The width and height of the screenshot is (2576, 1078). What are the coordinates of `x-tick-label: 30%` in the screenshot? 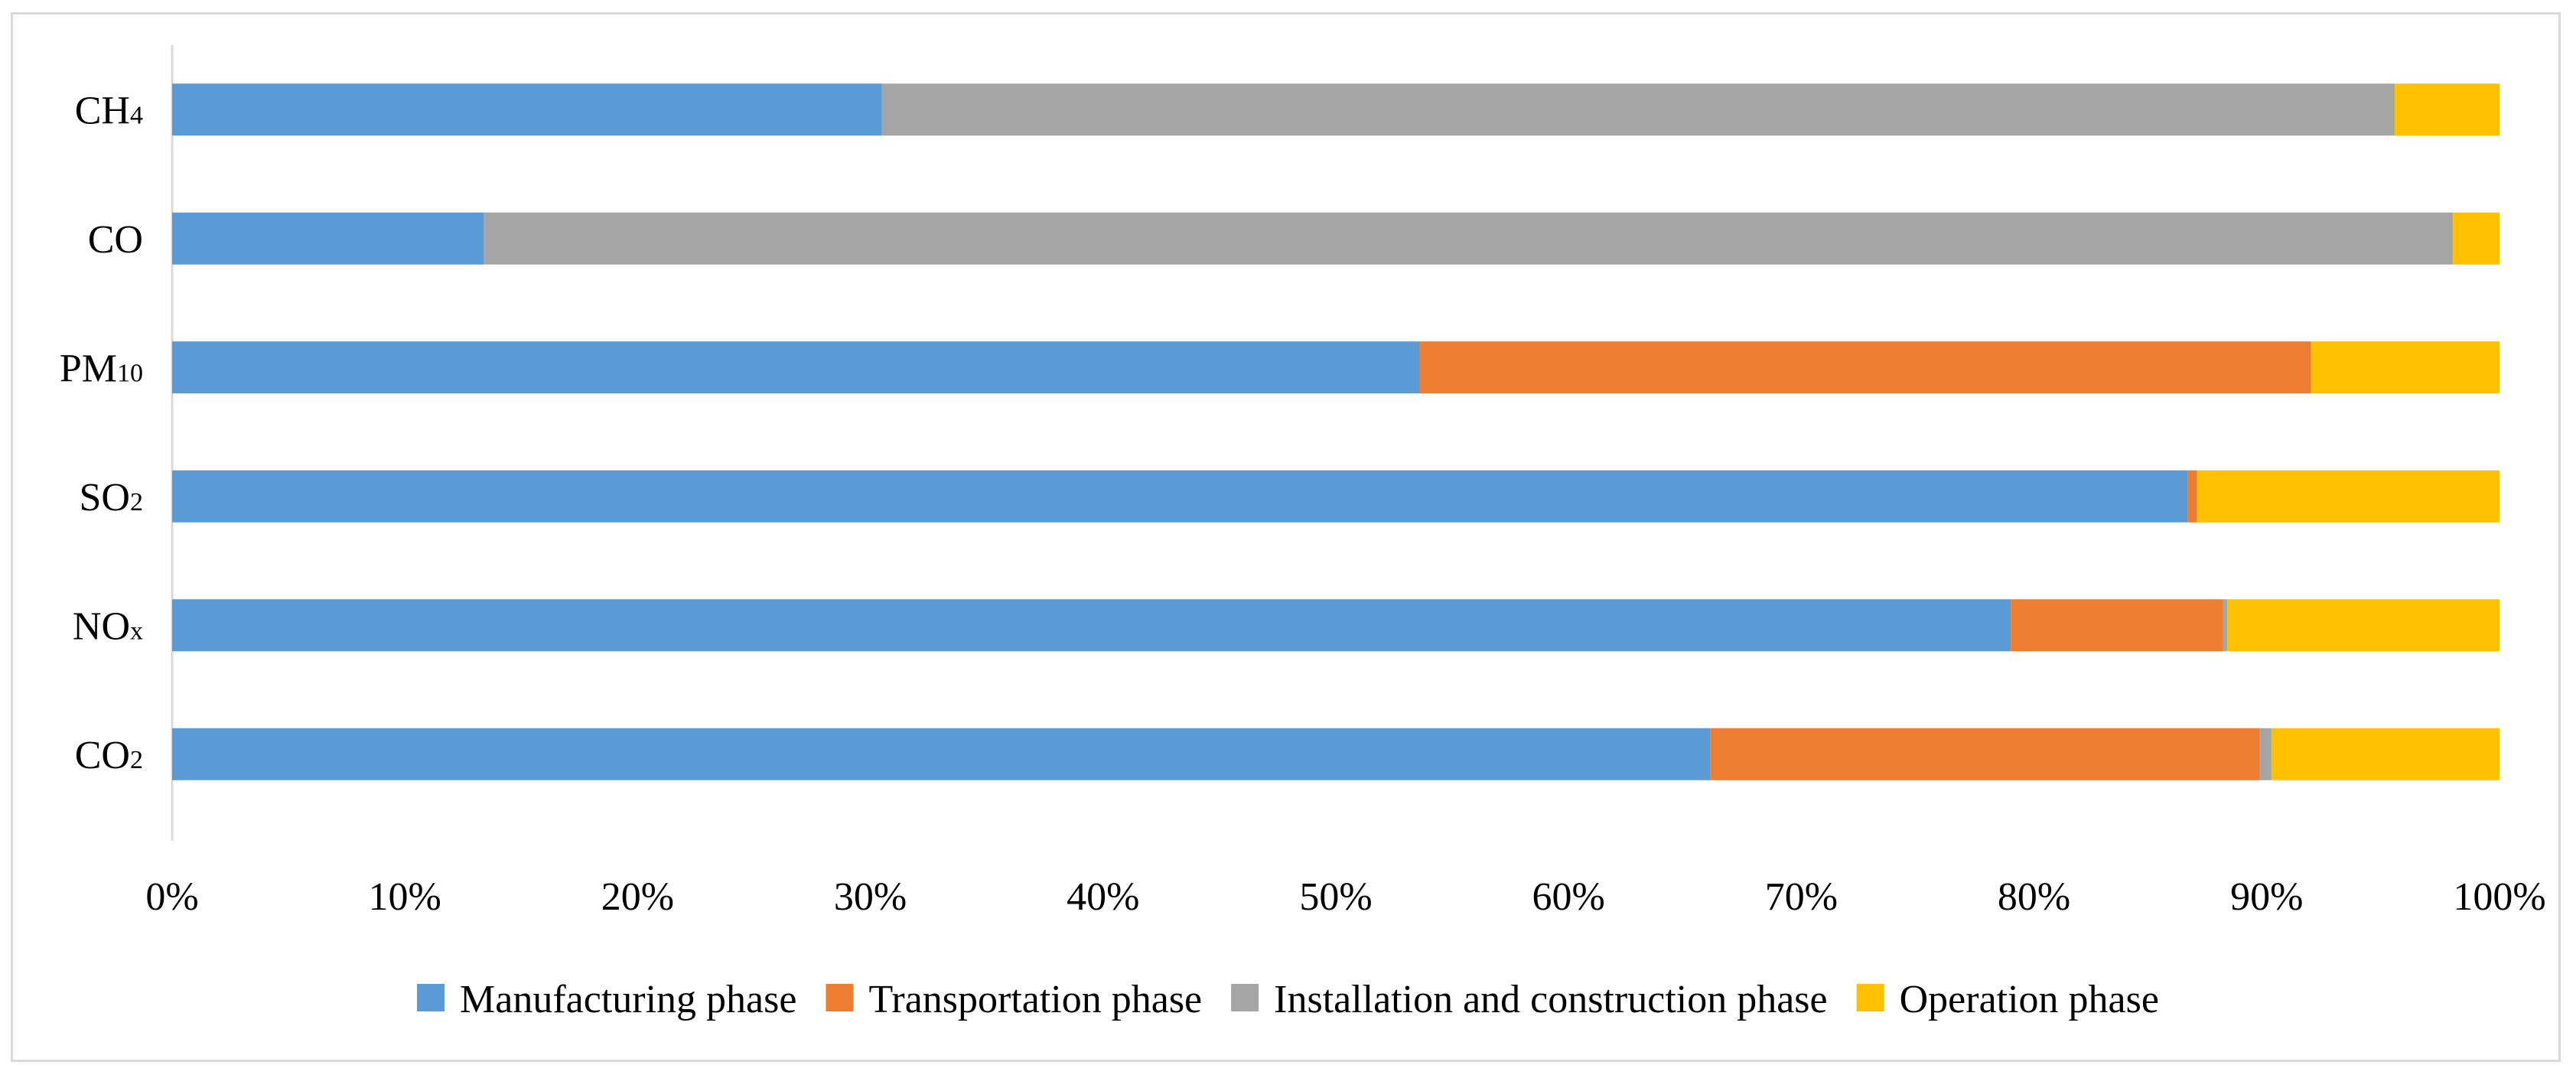 It's located at (871, 897).